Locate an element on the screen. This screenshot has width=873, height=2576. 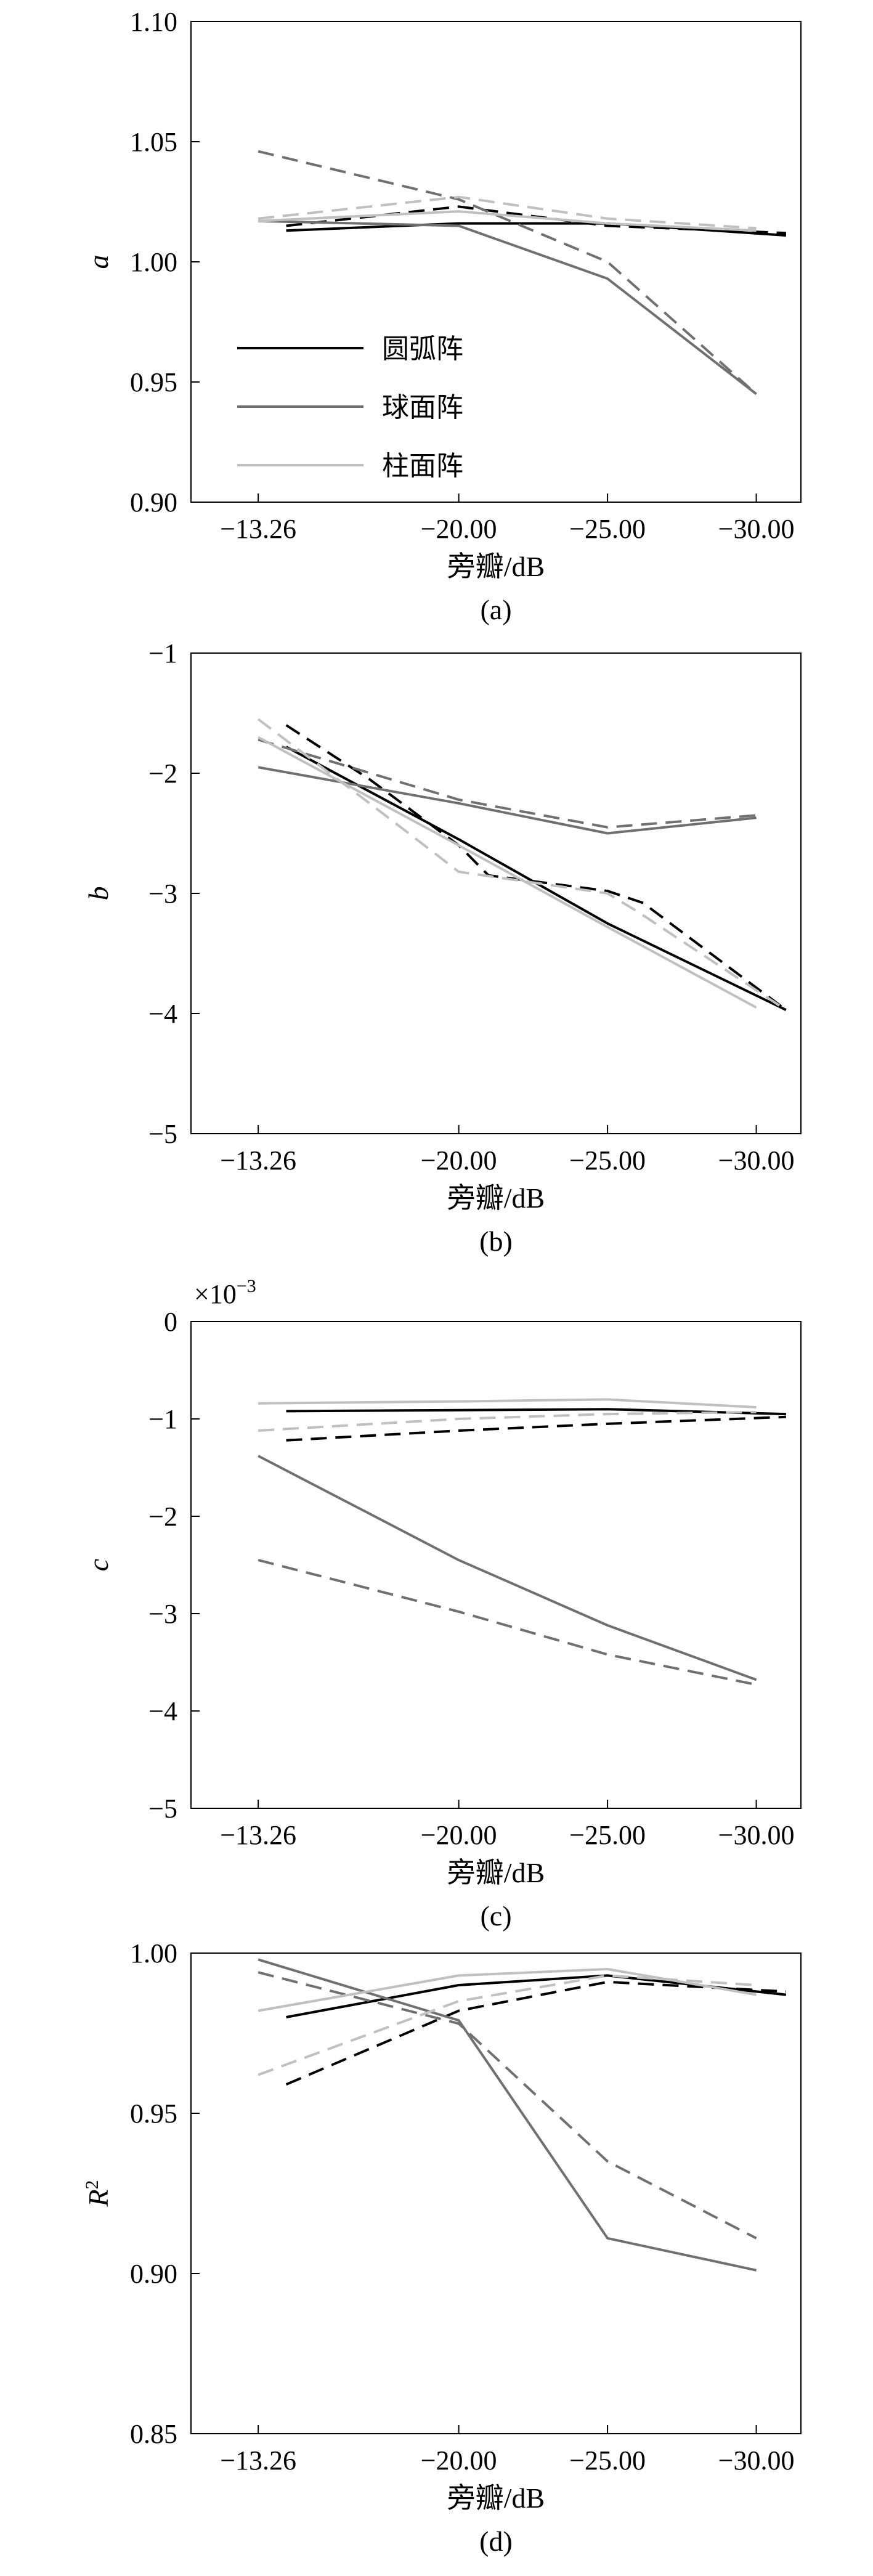
panel-label: (d) is located at coordinates (496, 2541).